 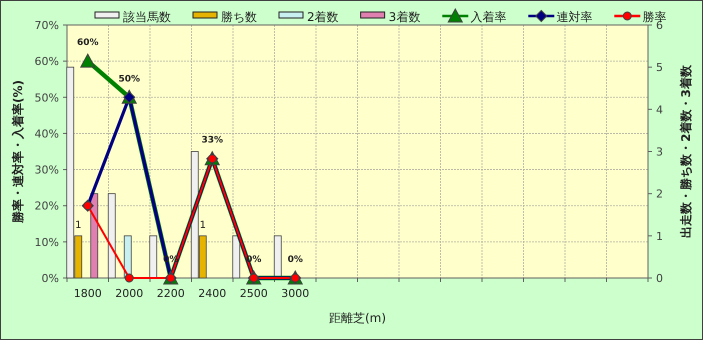 What do you see at coordinates (254, 293) in the screenshot?
I see `x-tick-label: 2500` at bounding box center [254, 293].